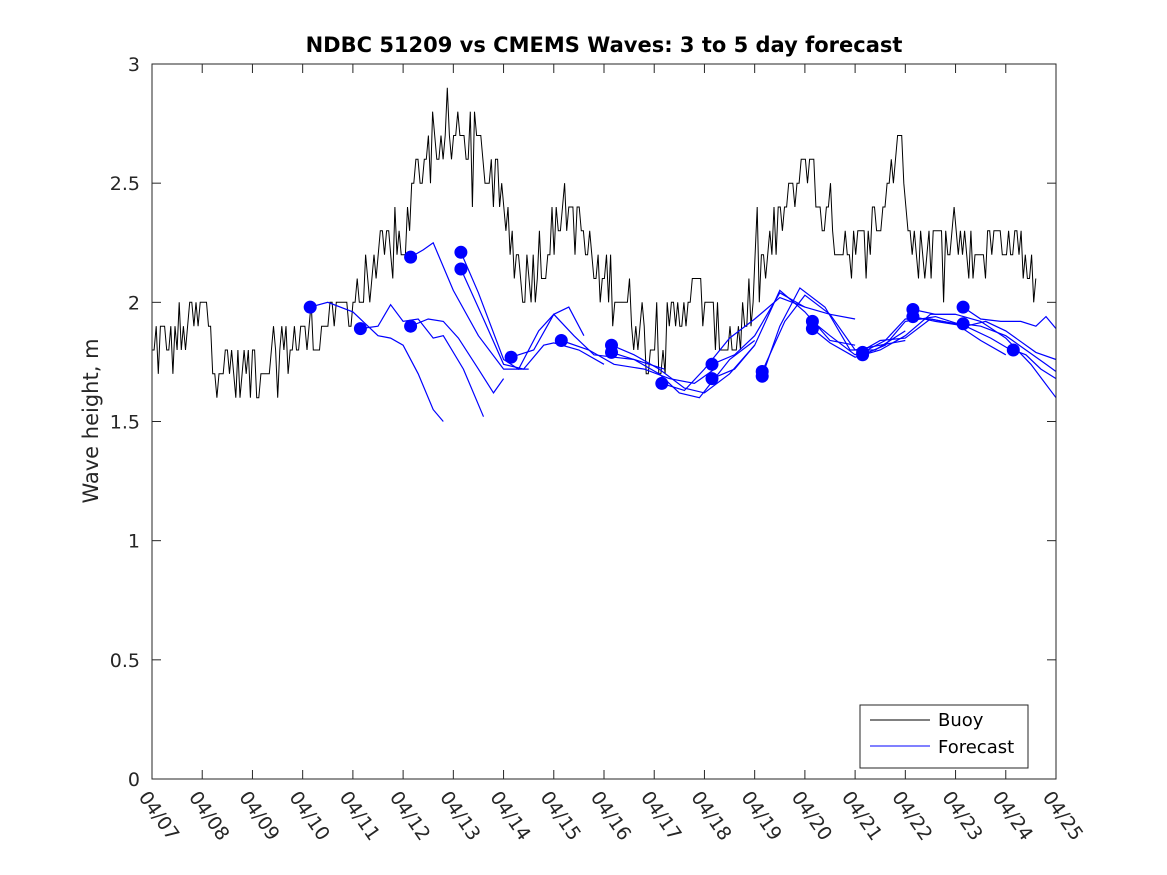 The width and height of the screenshot is (1167, 875). I want to click on legend-buoy-label: Buoy, so click(961, 720).